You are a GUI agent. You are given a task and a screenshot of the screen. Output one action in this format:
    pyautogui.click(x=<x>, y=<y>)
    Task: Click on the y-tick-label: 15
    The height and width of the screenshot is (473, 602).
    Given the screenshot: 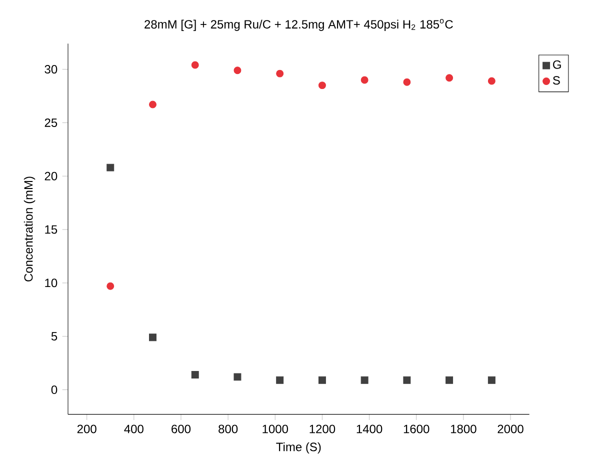 What is the action you would take?
    pyautogui.click(x=51, y=229)
    